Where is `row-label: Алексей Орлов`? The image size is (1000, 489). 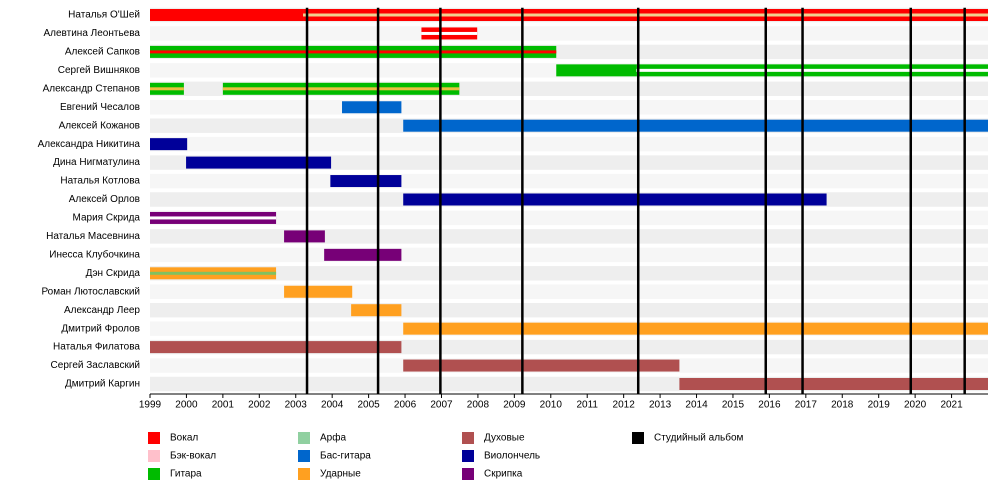
row-label: Алексей Орлов is located at coordinates (104, 199).